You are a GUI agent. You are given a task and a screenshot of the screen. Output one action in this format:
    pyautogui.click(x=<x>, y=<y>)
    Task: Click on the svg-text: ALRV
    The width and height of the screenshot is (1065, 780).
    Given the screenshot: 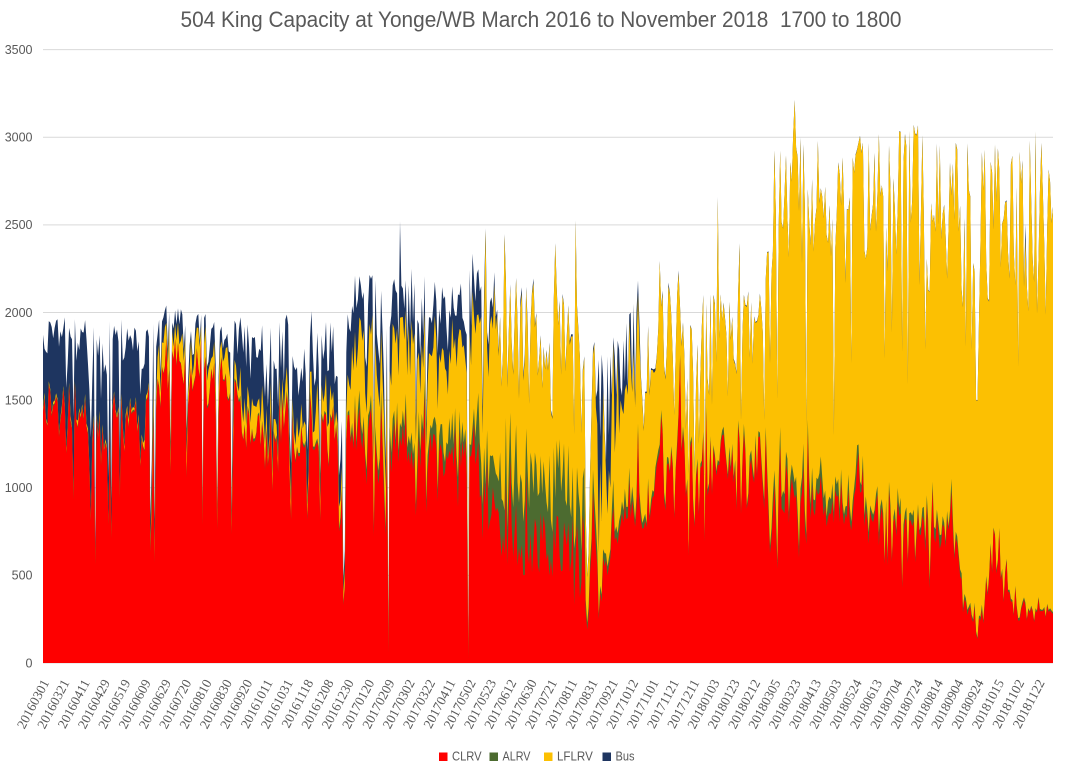 What is the action you would take?
    pyautogui.click(x=517, y=757)
    